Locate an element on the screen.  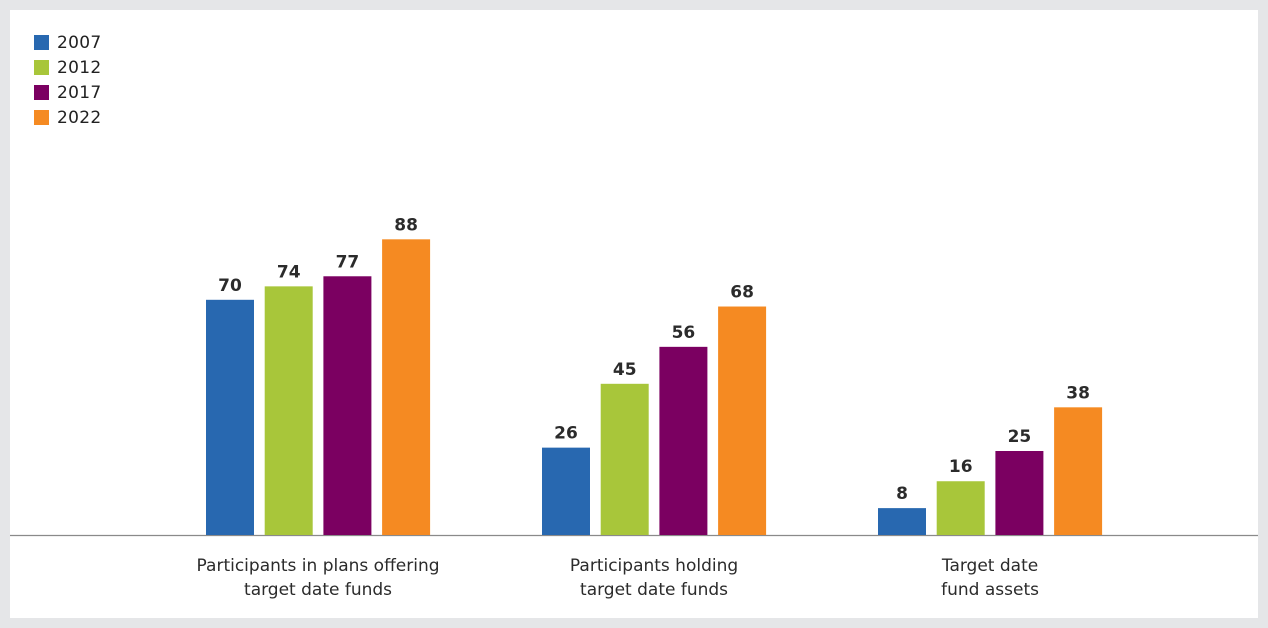
category-label-1-line-2: target date funds is located at coordinates (318, 590).